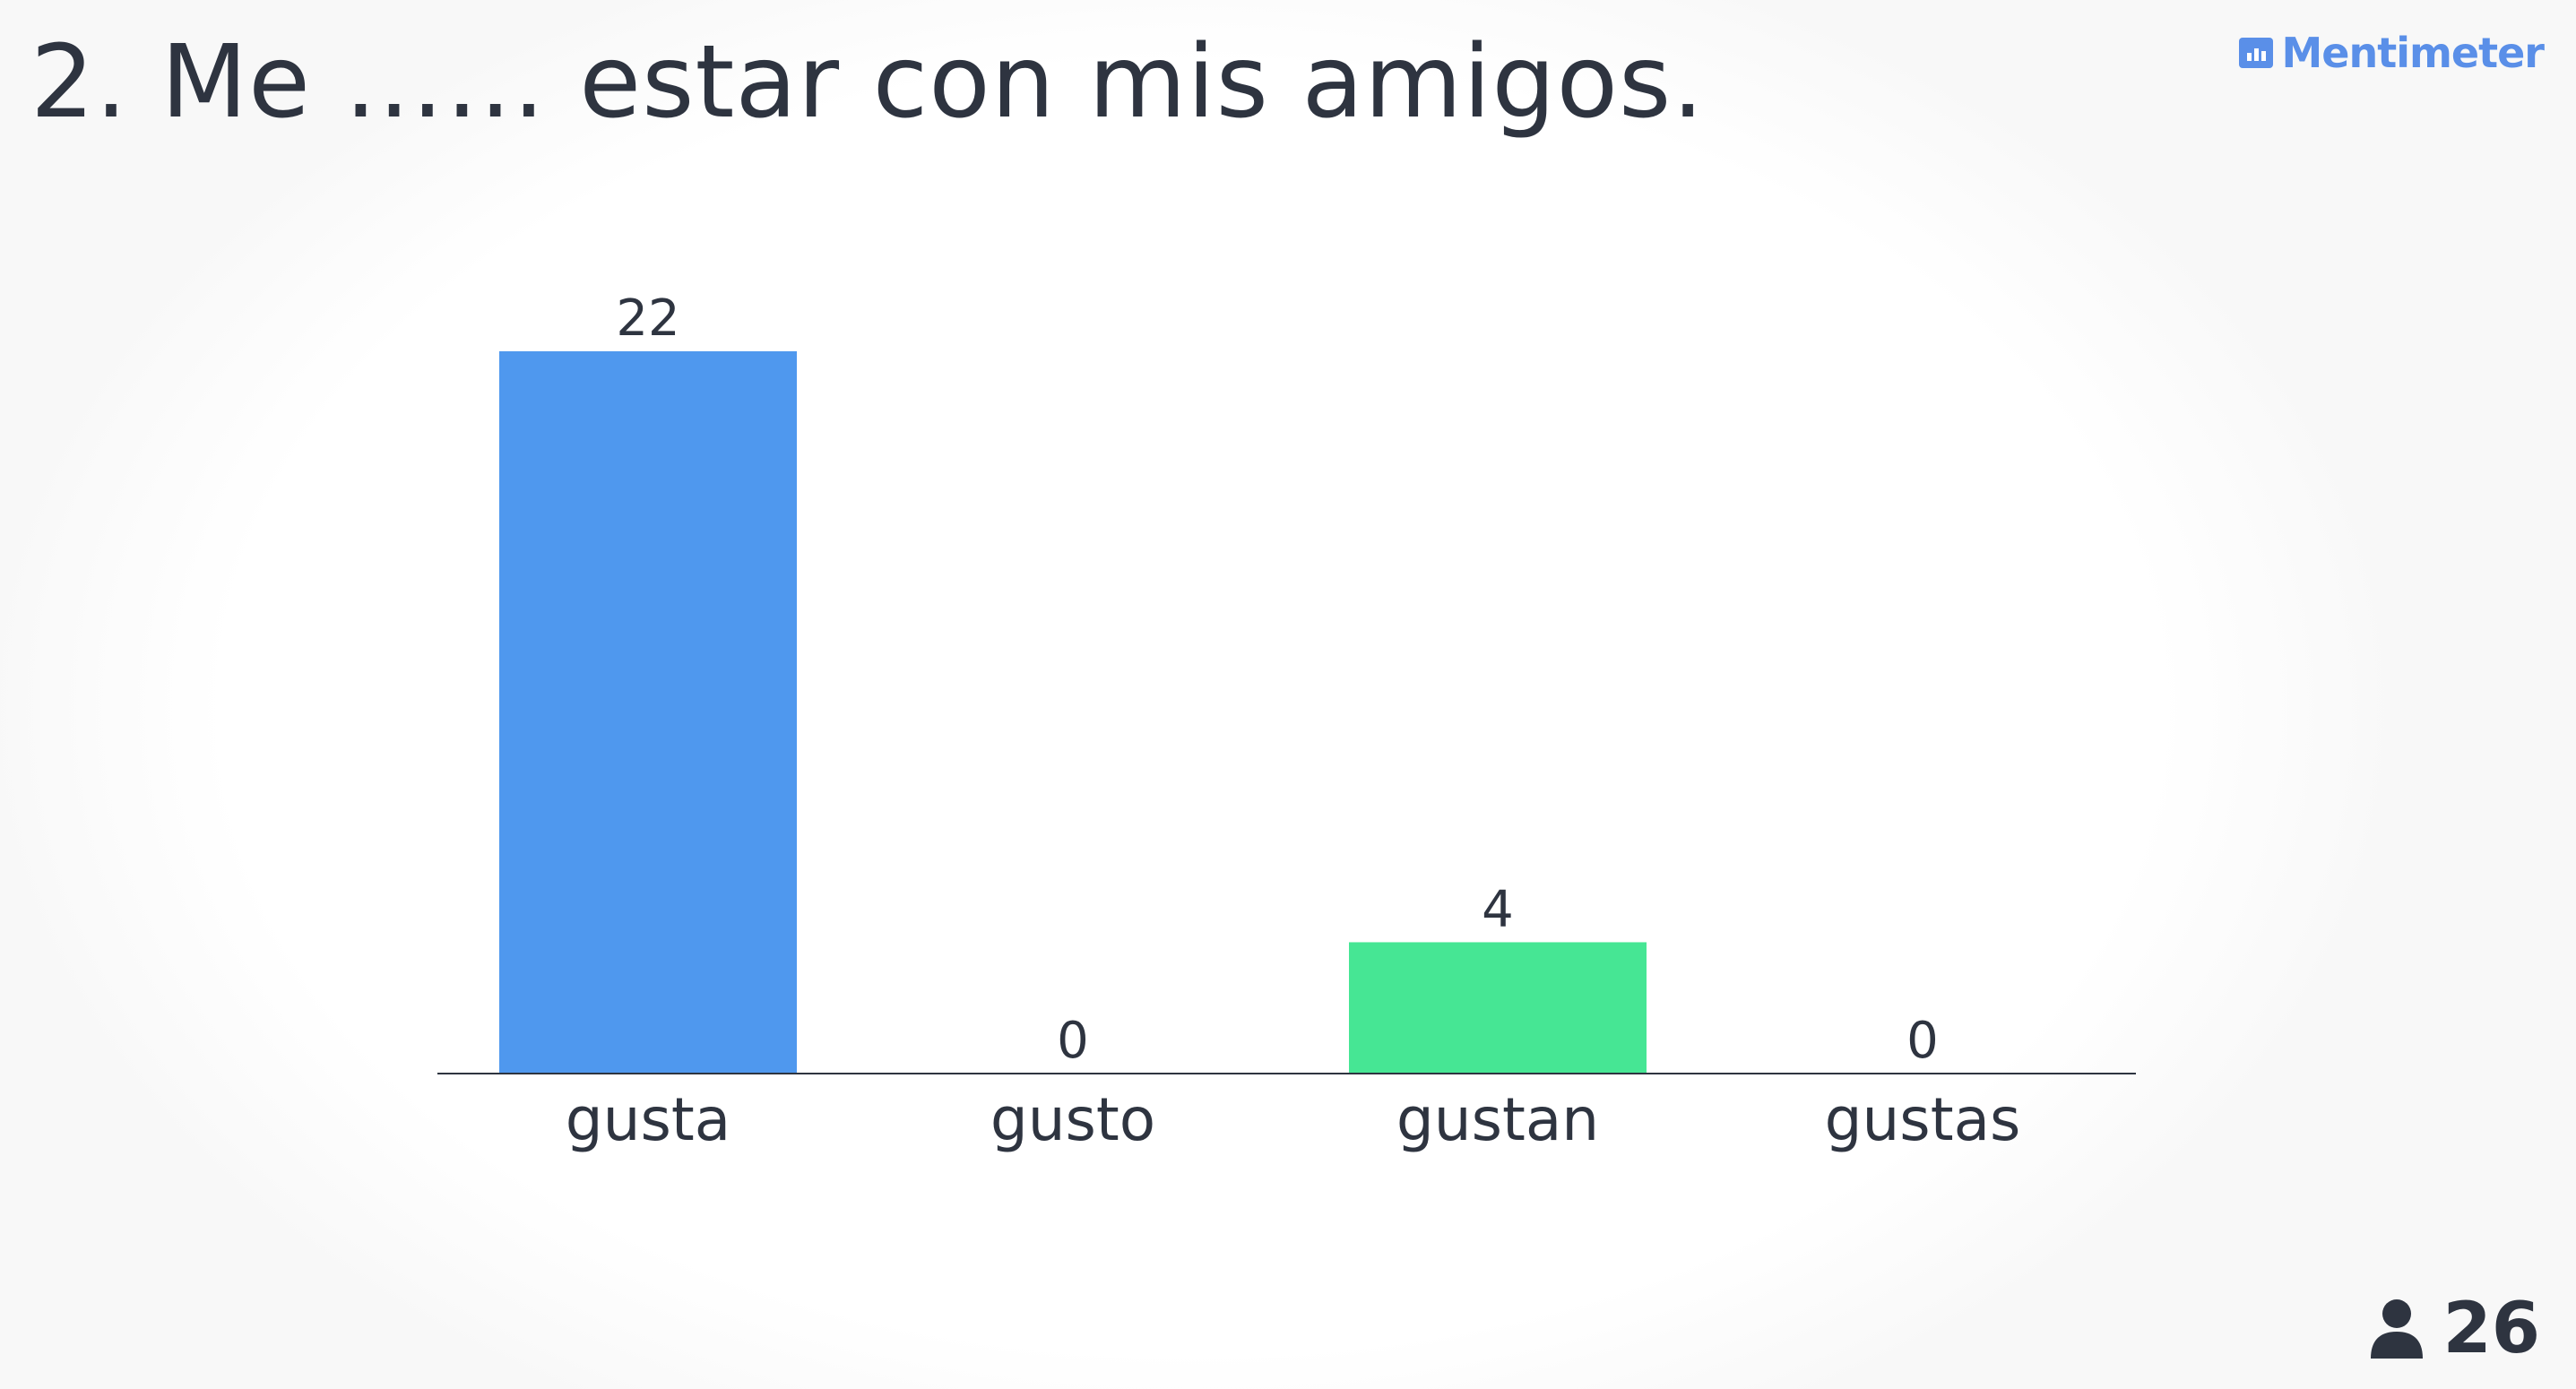 The image size is (2576, 1389). What do you see at coordinates (1498, 1008) in the screenshot?
I see `bar-gustan` at bounding box center [1498, 1008].